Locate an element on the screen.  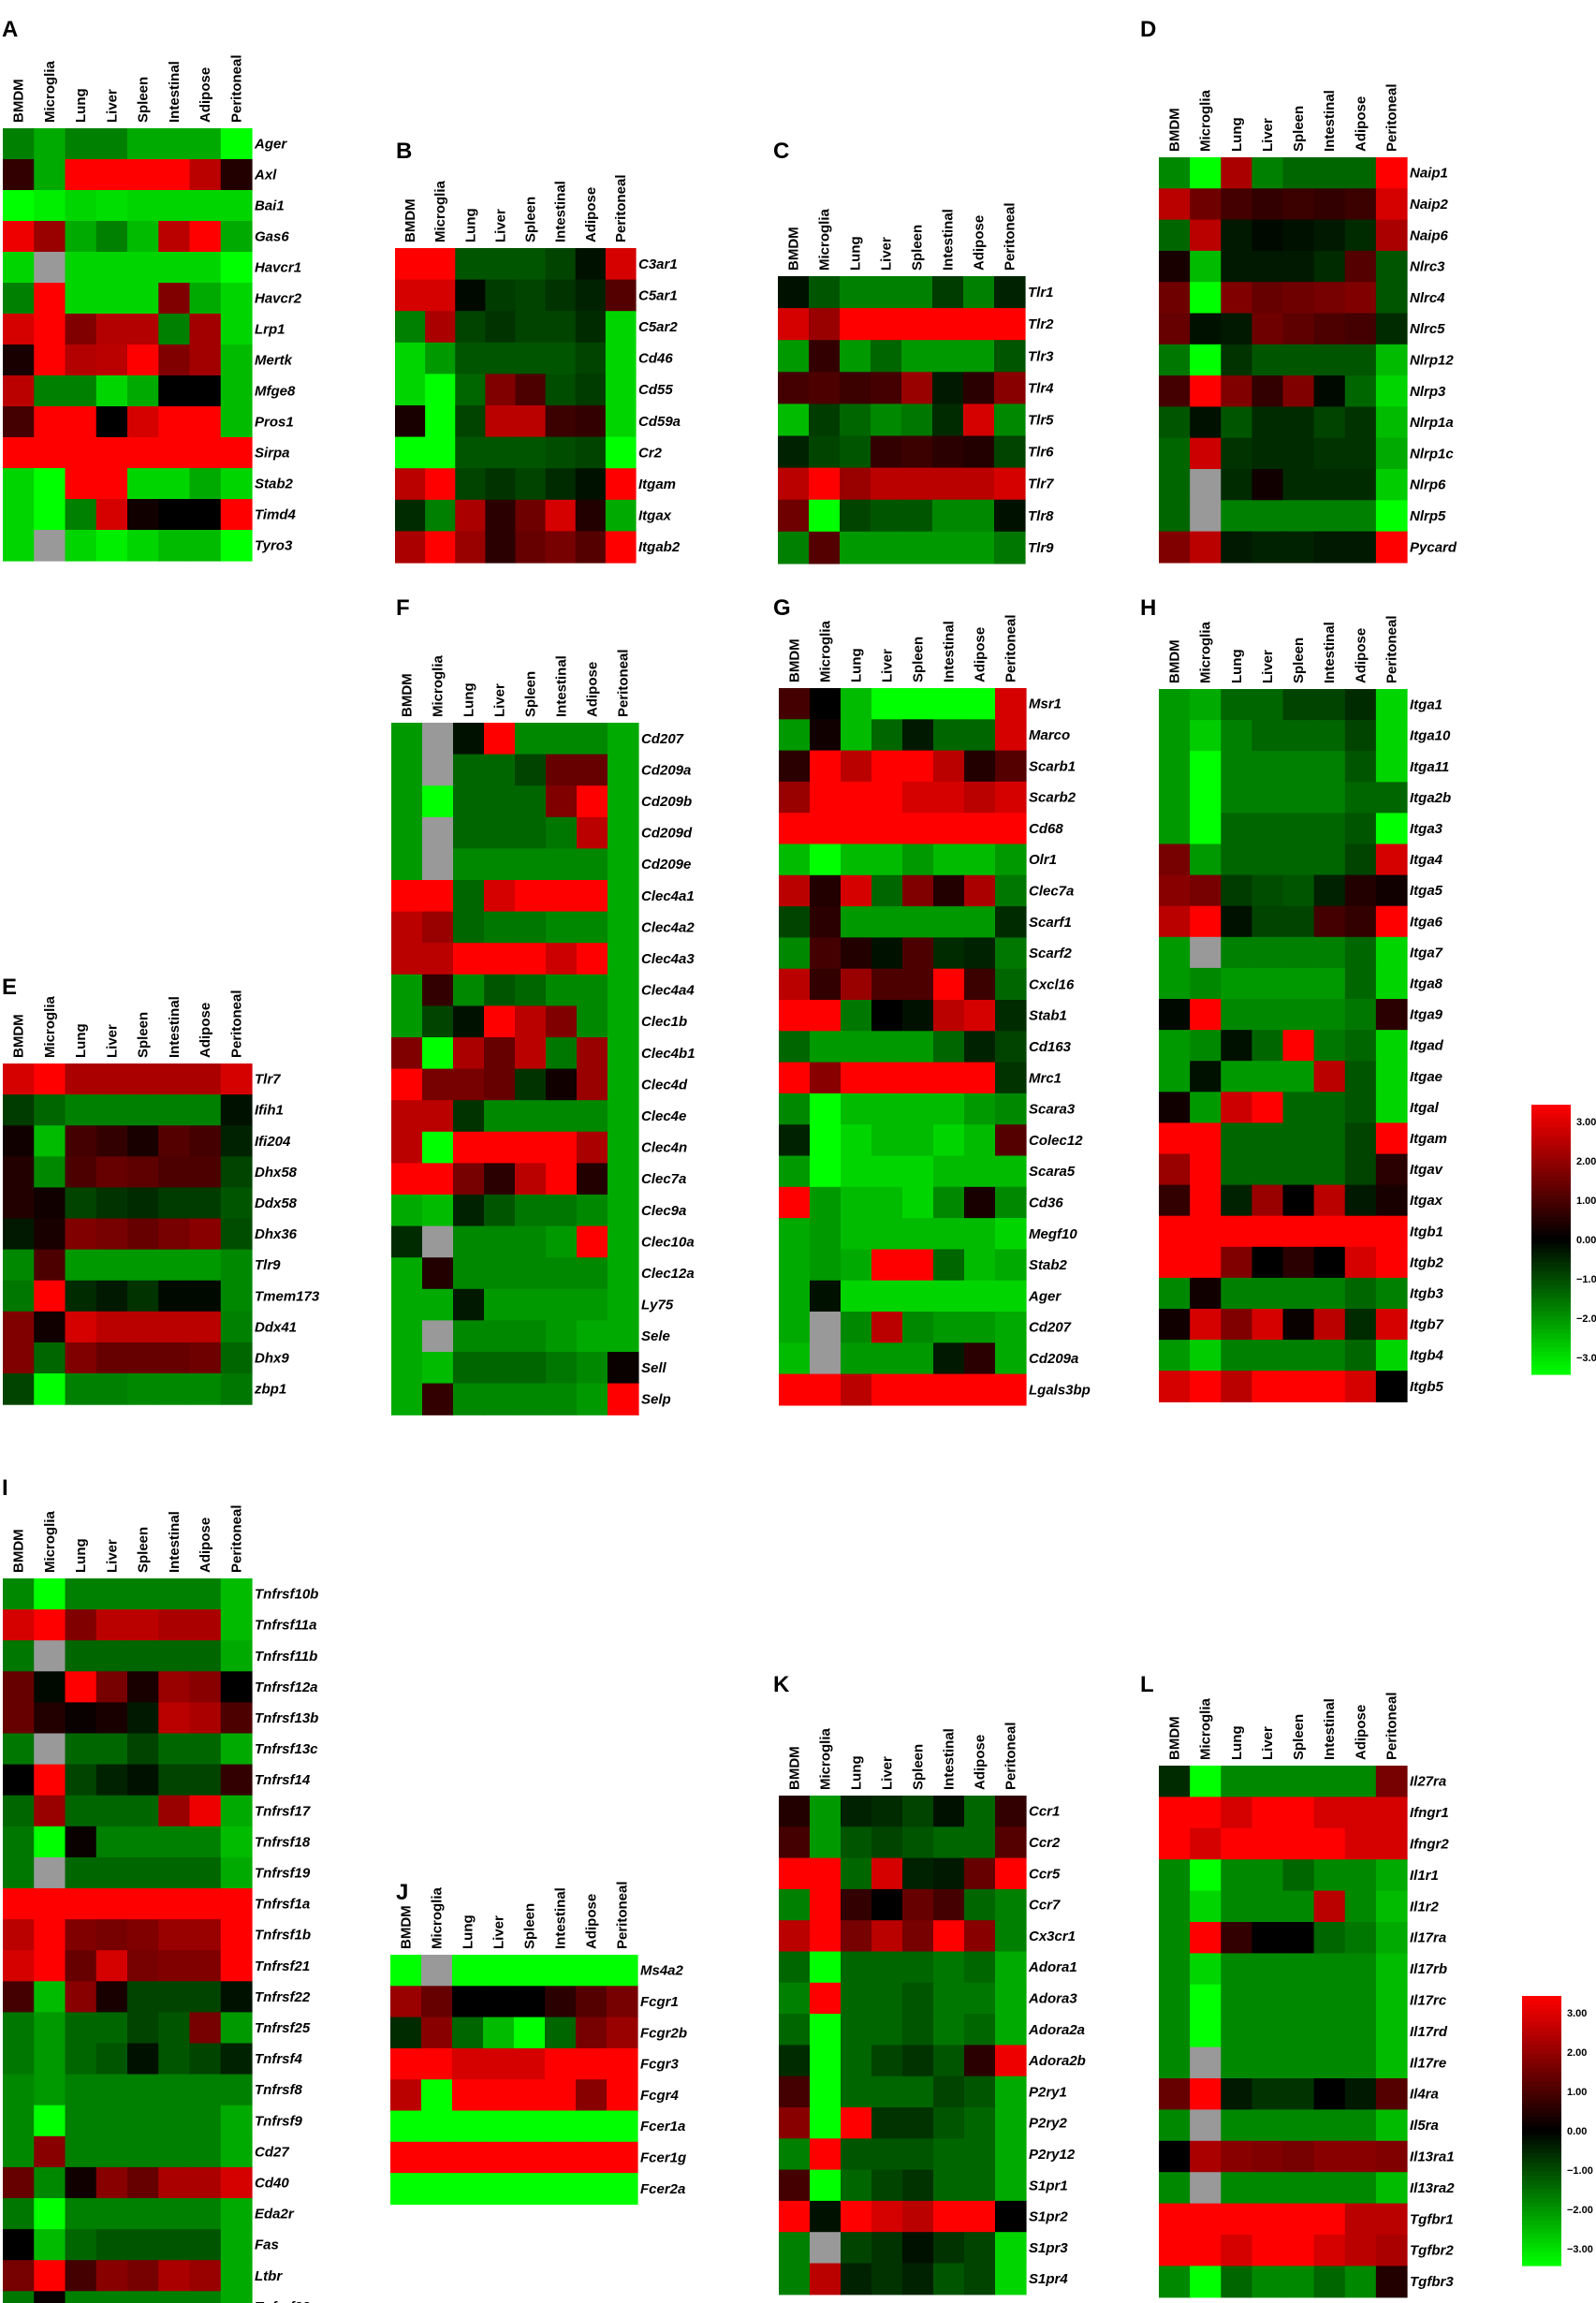
row-label: Clec7a is located at coordinates (1051, 891).